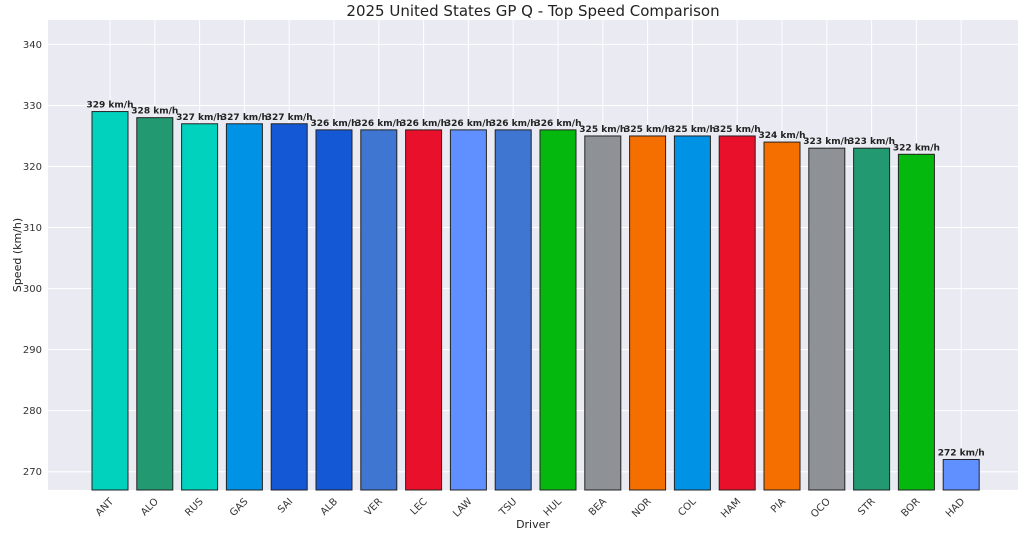 Image resolution: width=1024 pixels, height=536 pixels. Describe the element at coordinates (961, 453) in the screenshot. I see `value-label-had: 272 km/h` at that location.